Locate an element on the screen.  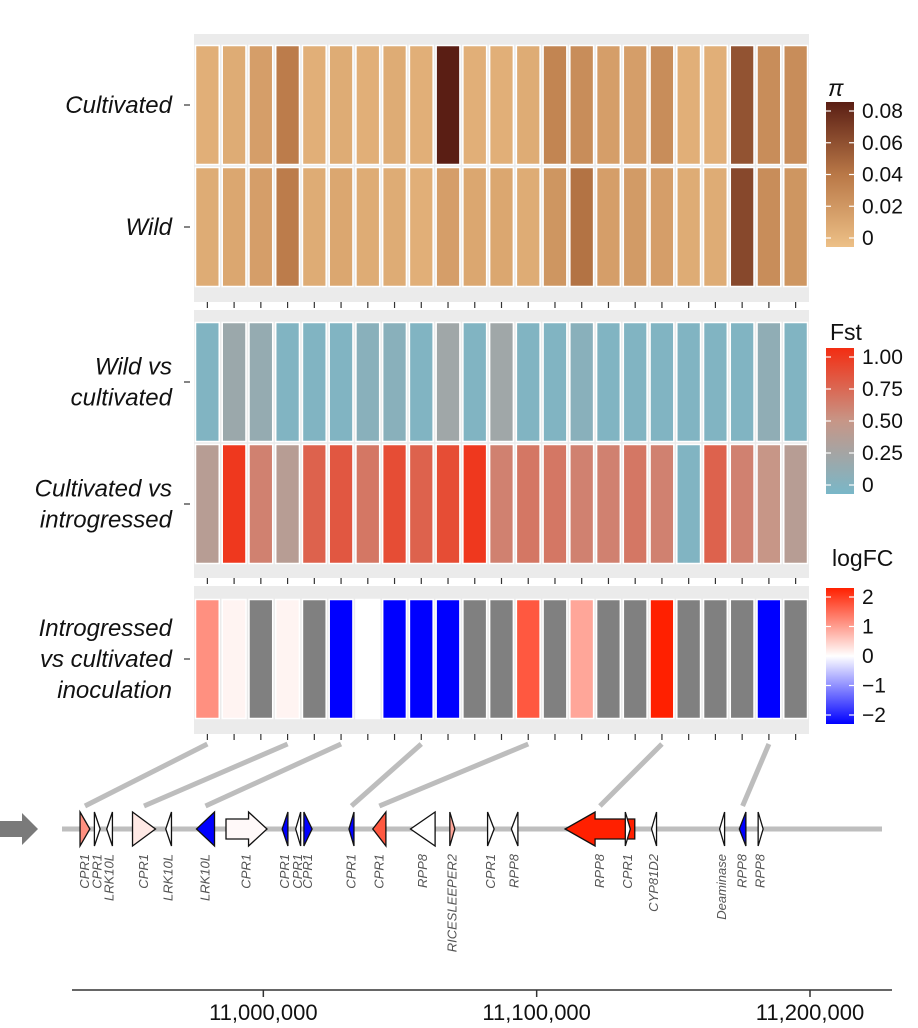
legend-tick-label: 0.08 is located at coordinates (882, 111).